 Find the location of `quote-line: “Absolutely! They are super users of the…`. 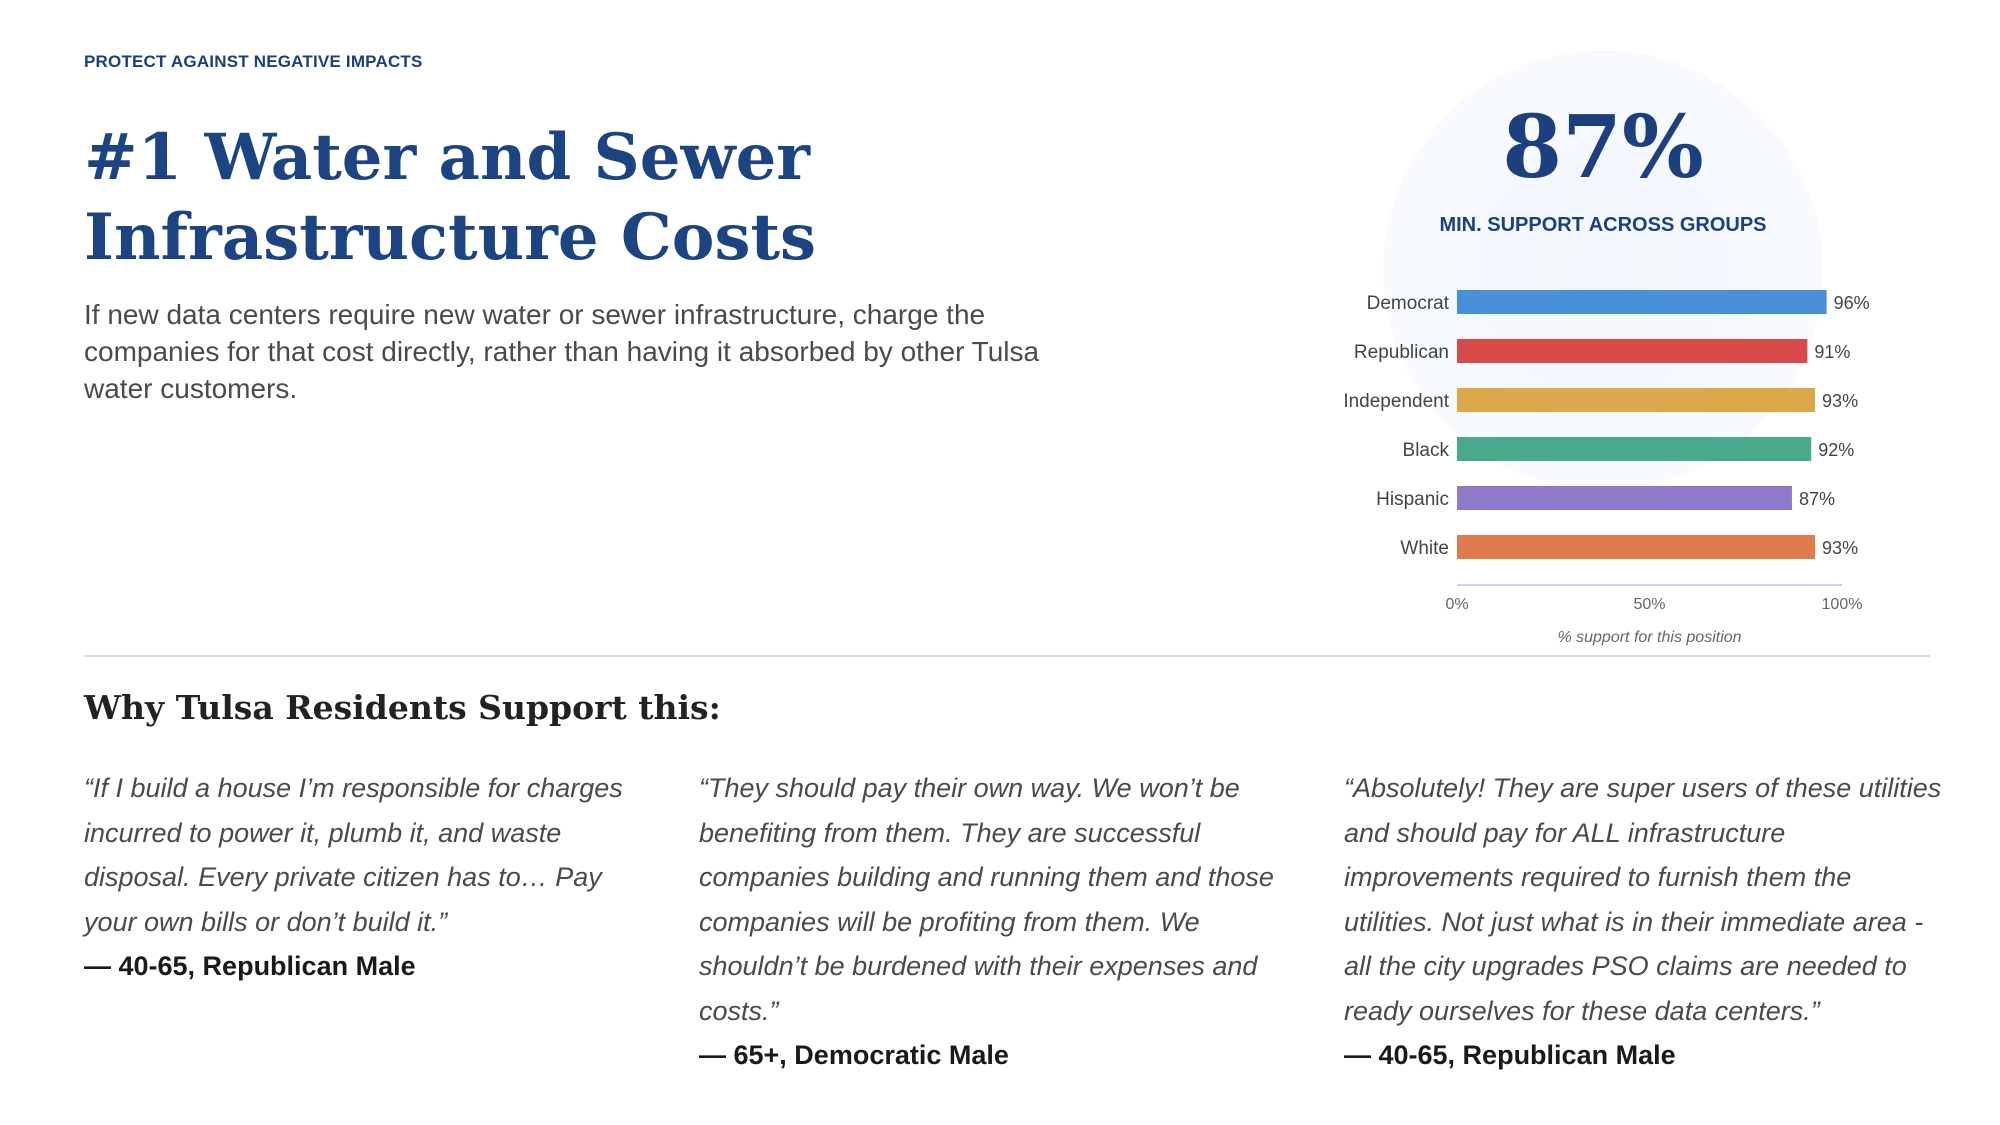

quote-line: “Absolutely! They are super users of the… is located at coordinates (1643, 788).